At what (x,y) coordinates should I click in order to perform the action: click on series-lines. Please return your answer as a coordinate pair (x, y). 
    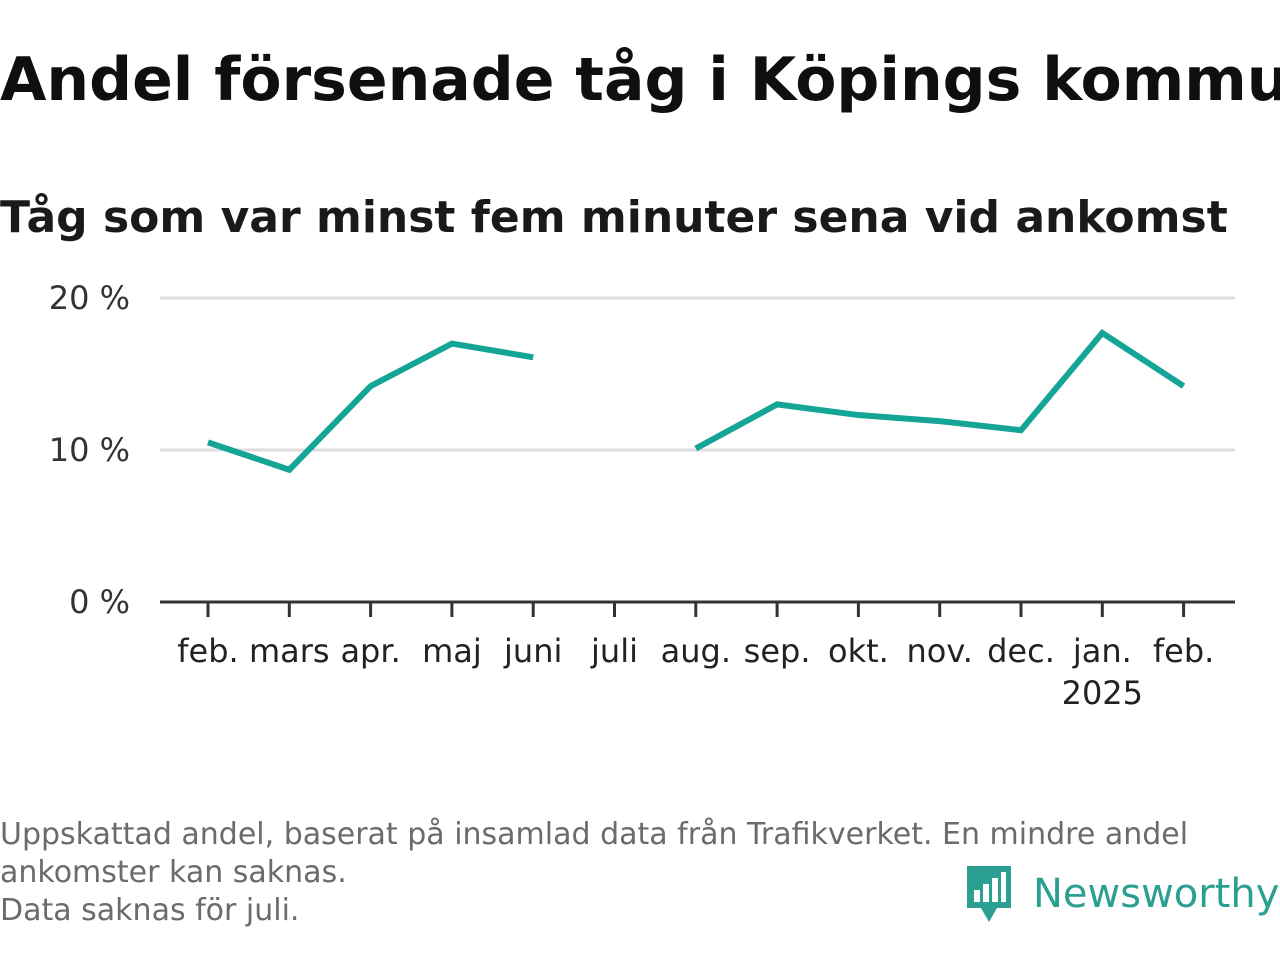
    Looking at the image, I should click on (696, 401).